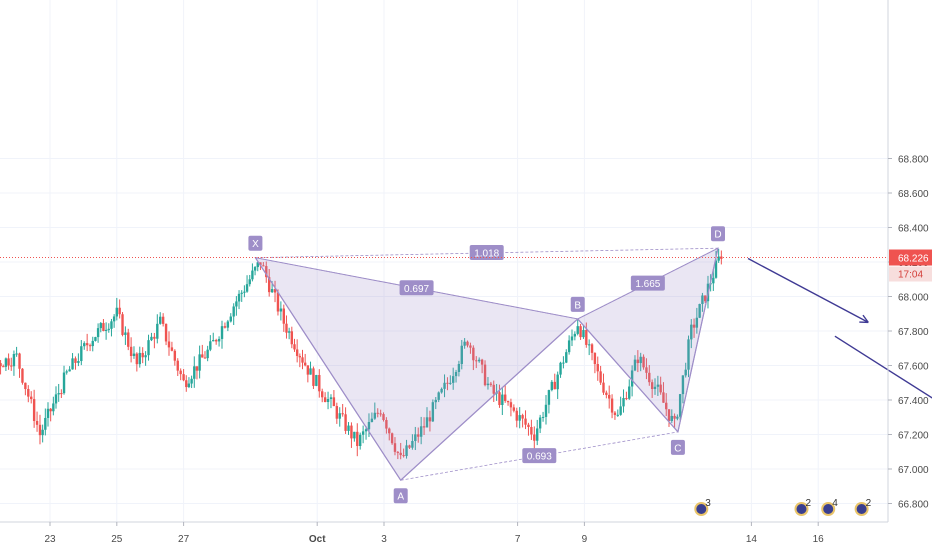  I want to click on y-tick-label: 67.600, so click(913, 367).